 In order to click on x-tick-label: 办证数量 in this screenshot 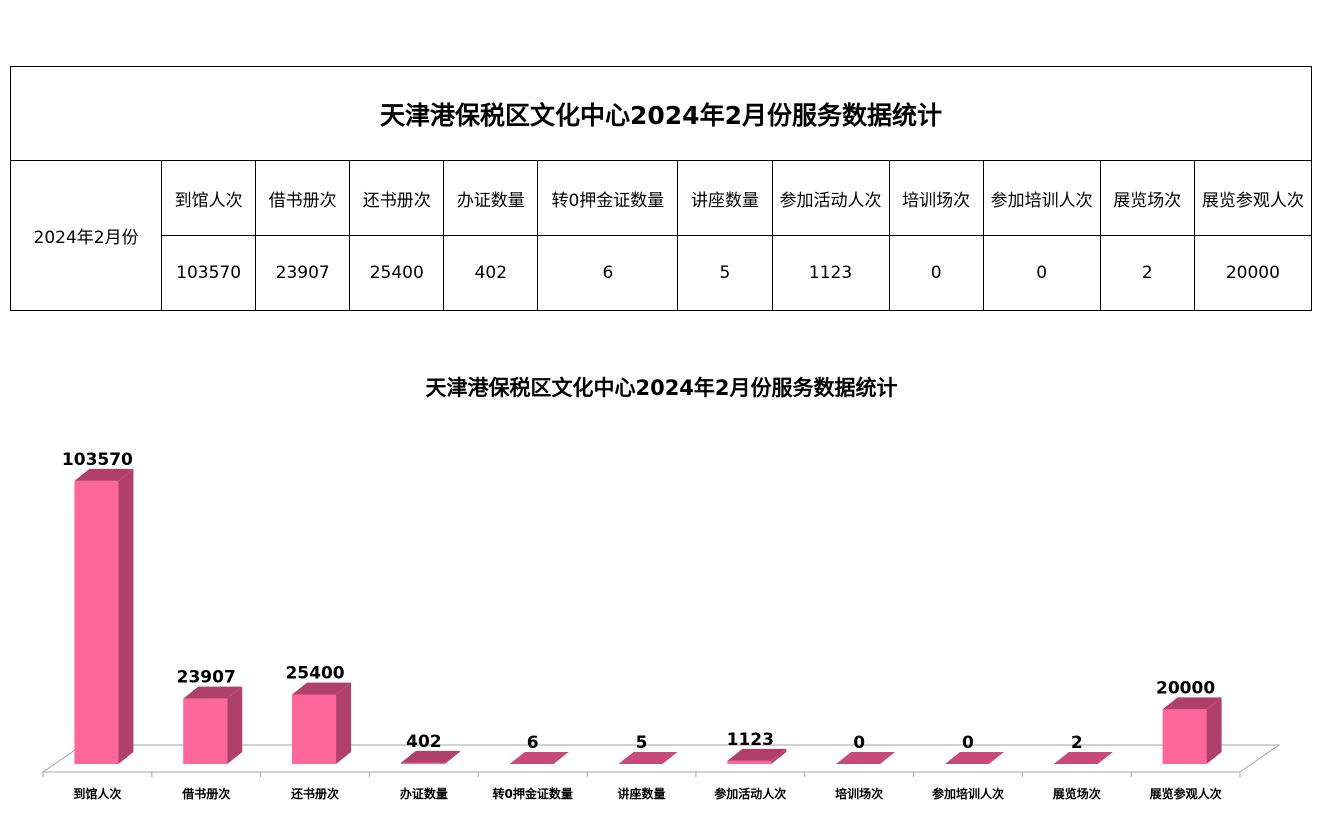, I will do `click(424, 793)`.